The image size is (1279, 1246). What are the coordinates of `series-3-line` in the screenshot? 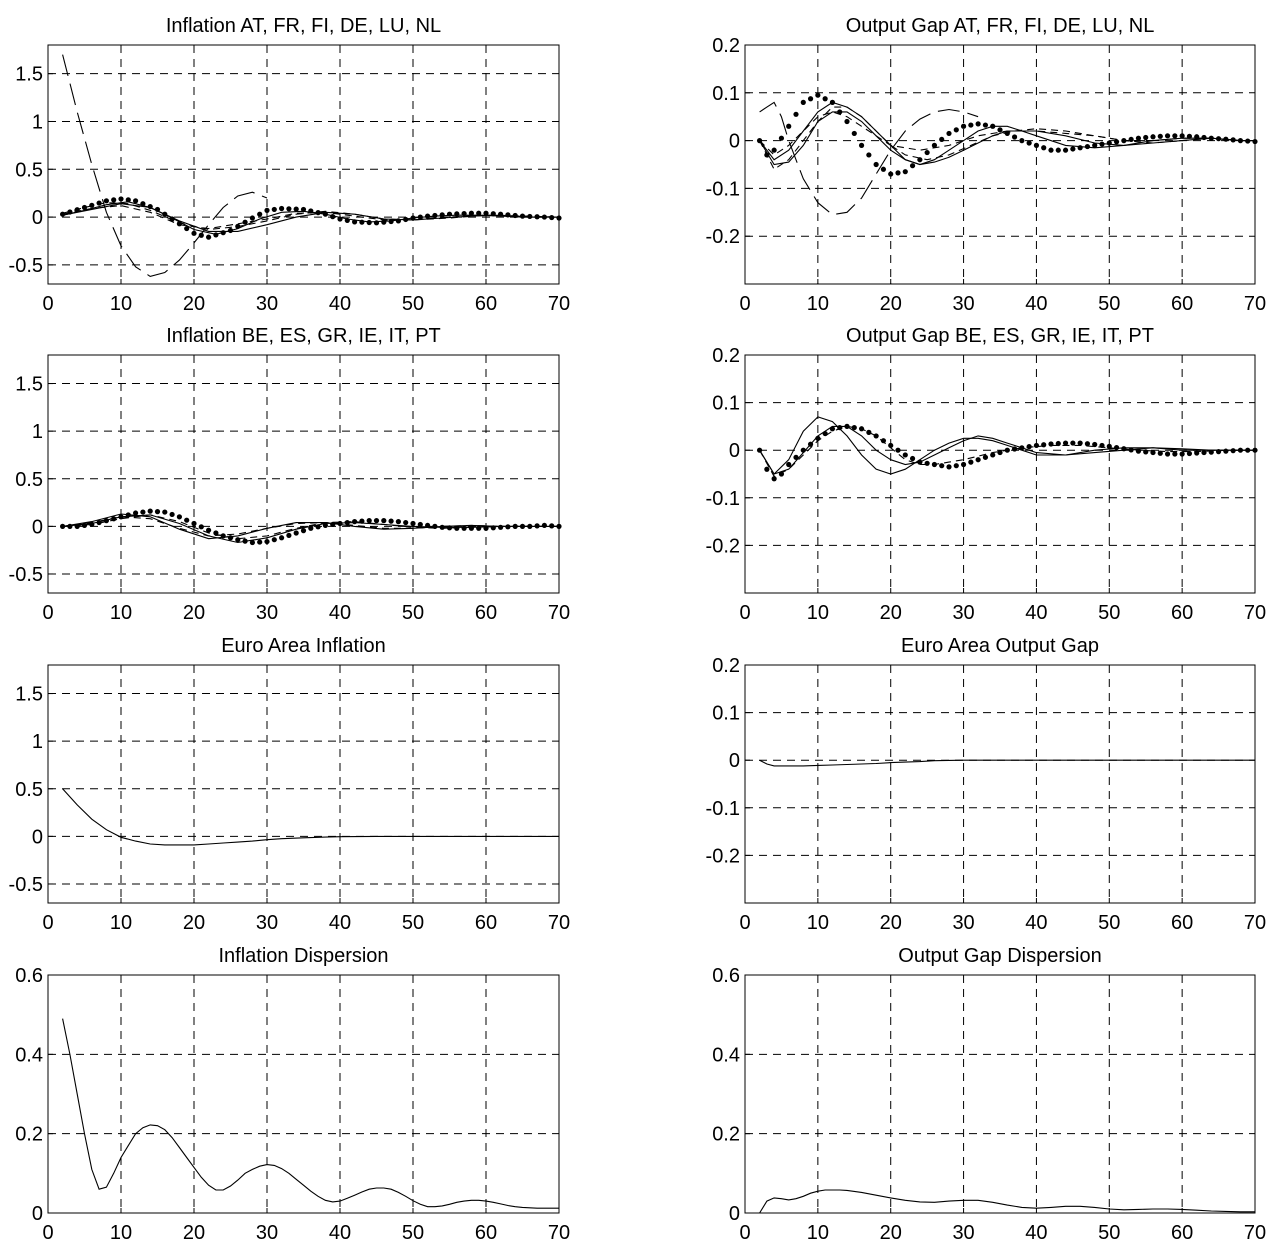 It's located at (1007, 138).